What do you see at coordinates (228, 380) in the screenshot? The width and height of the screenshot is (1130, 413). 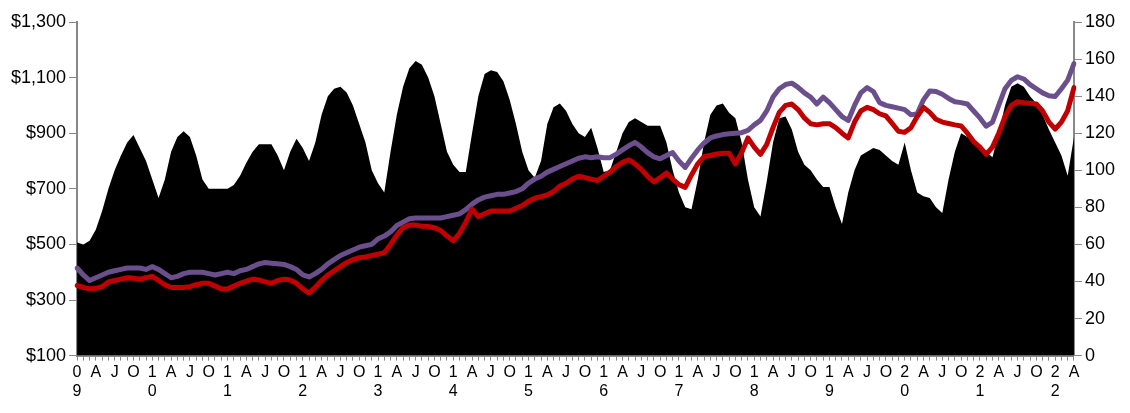 I see `x-tick-label: 1 1` at bounding box center [228, 380].